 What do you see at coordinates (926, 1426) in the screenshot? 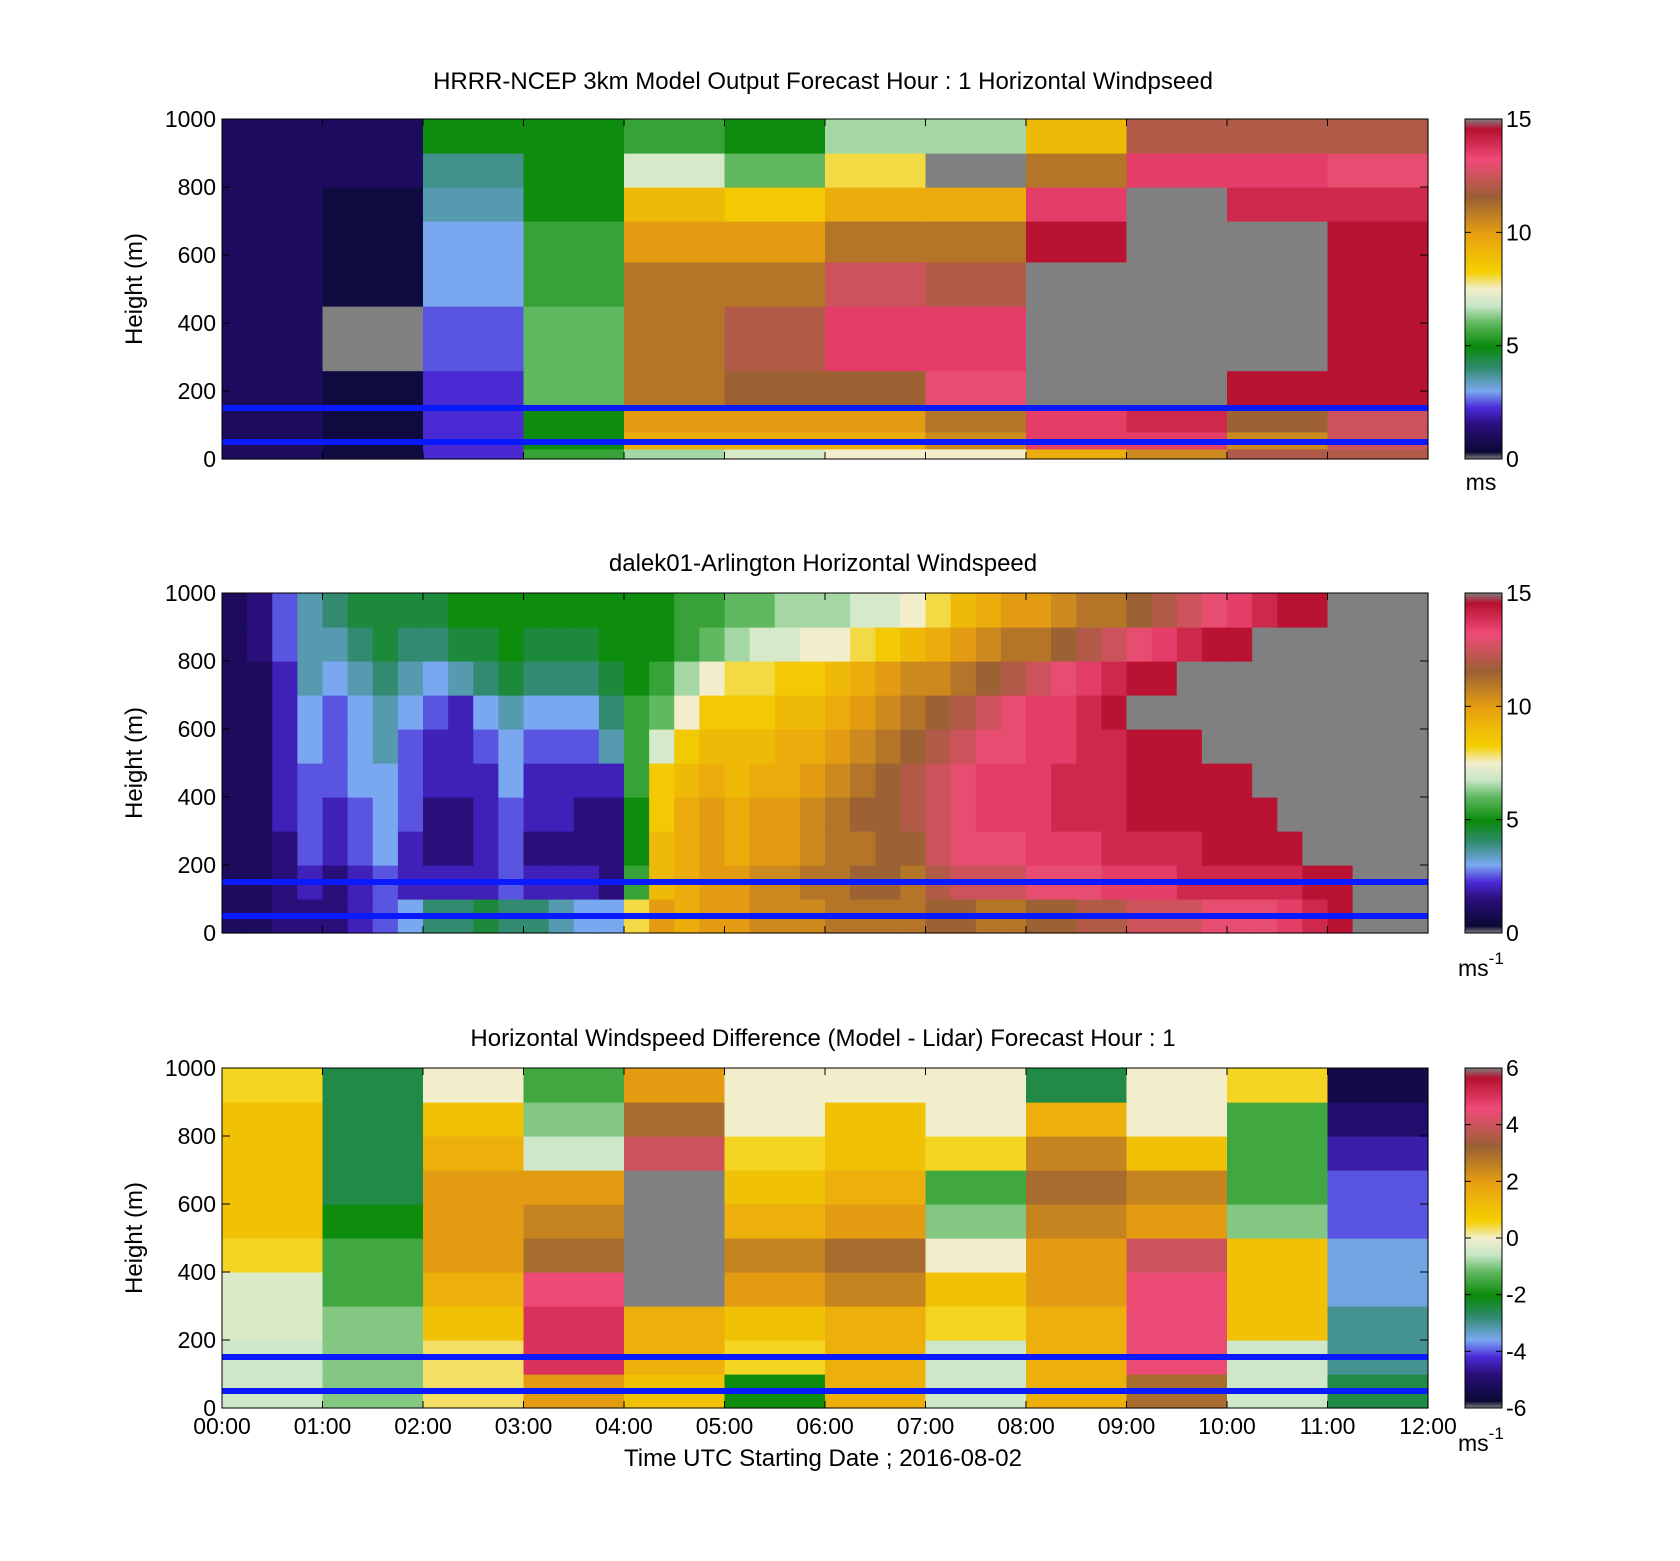
I see `time-tick-label: 07:00` at bounding box center [926, 1426].